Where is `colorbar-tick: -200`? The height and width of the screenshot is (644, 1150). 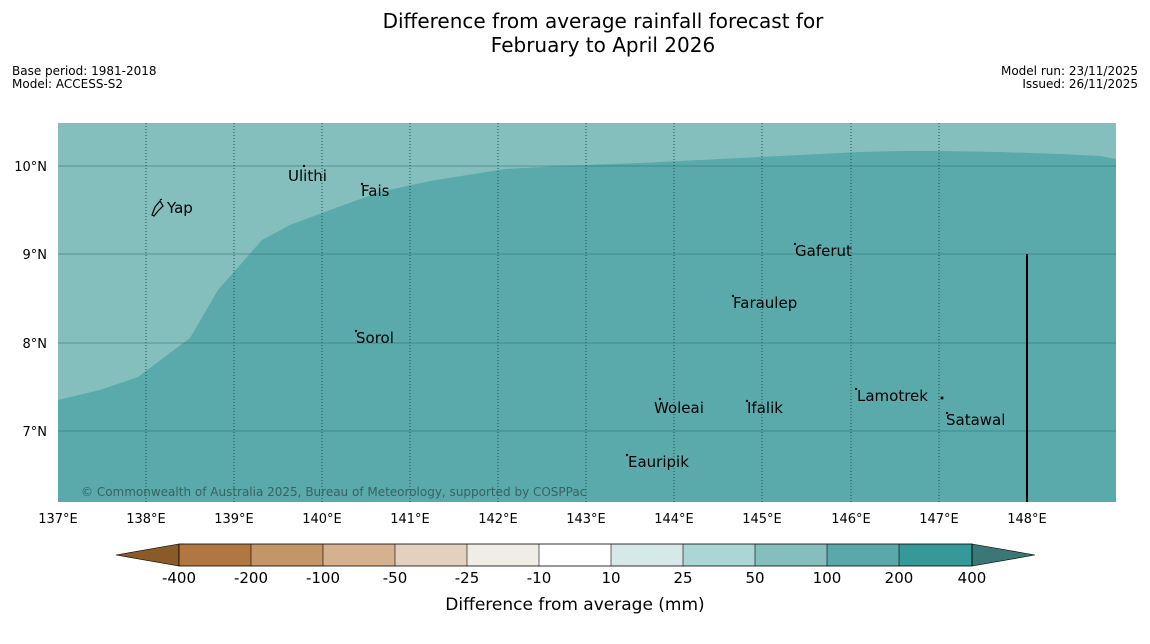 colorbar-tick: -200 is located at coordinates (251, 578).